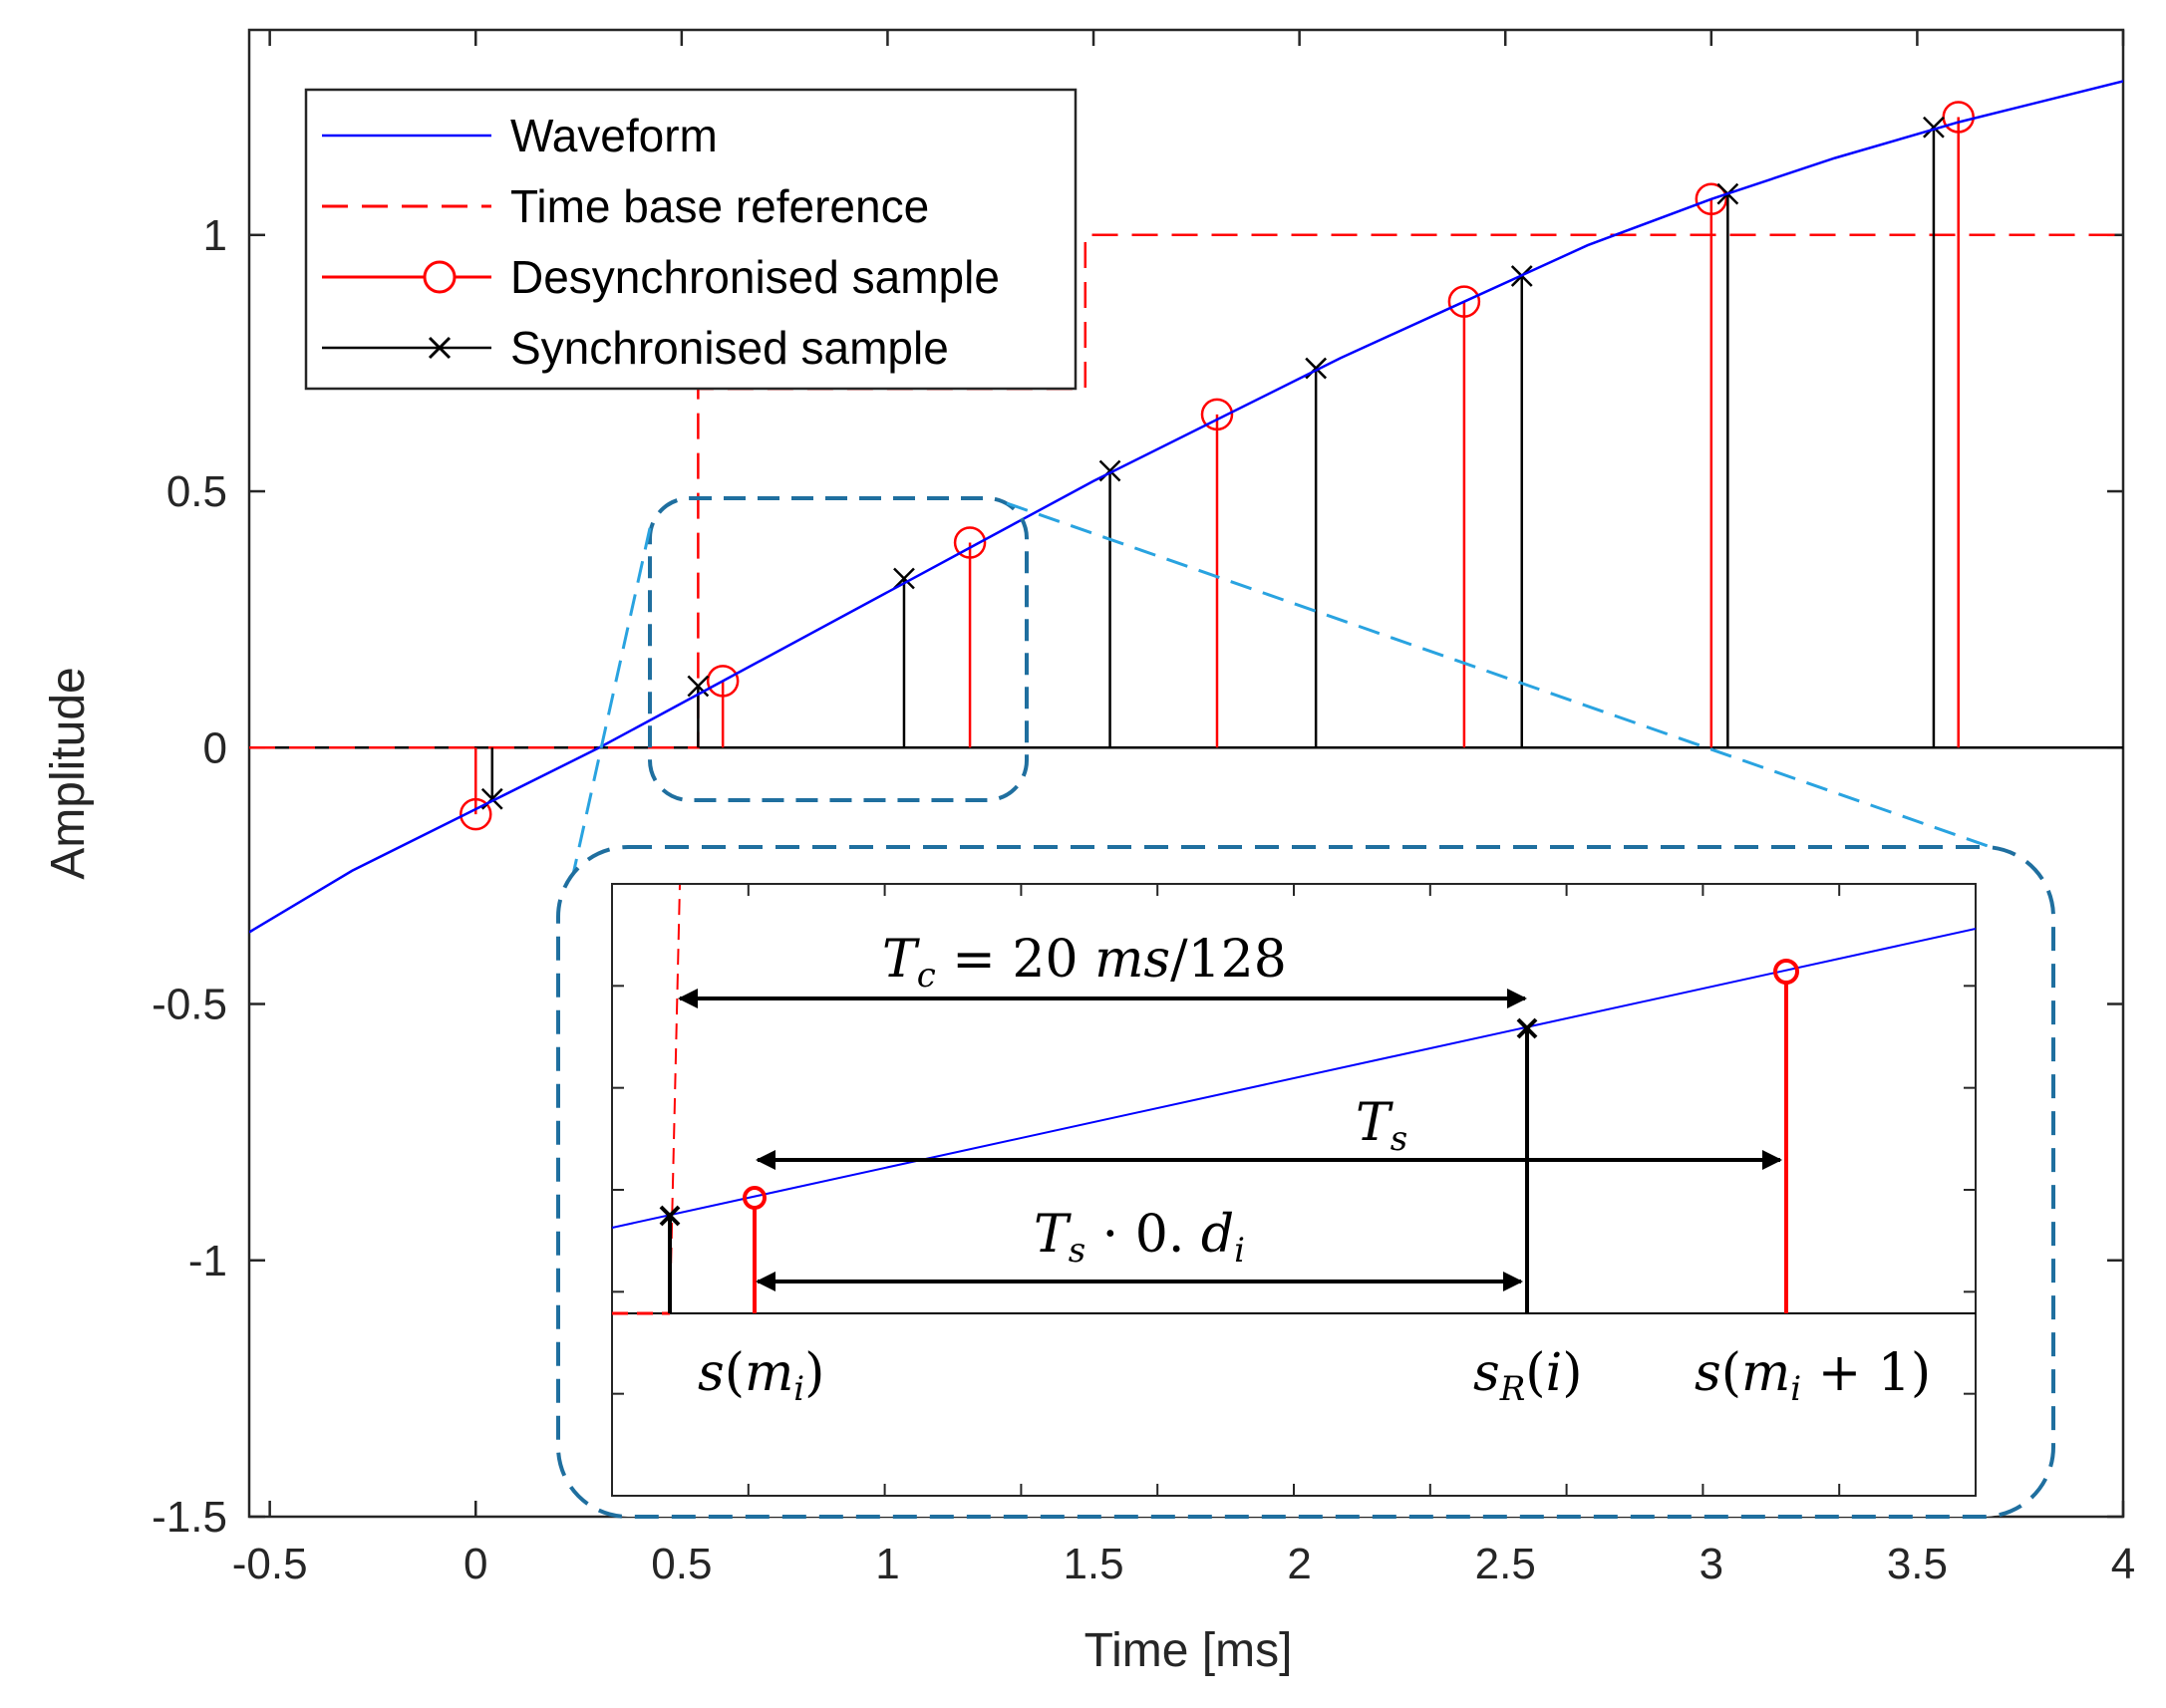 This screenshot has width=2166, height=1708. I want to click on x-tick-label: 1.5, so click(1093, 1564).